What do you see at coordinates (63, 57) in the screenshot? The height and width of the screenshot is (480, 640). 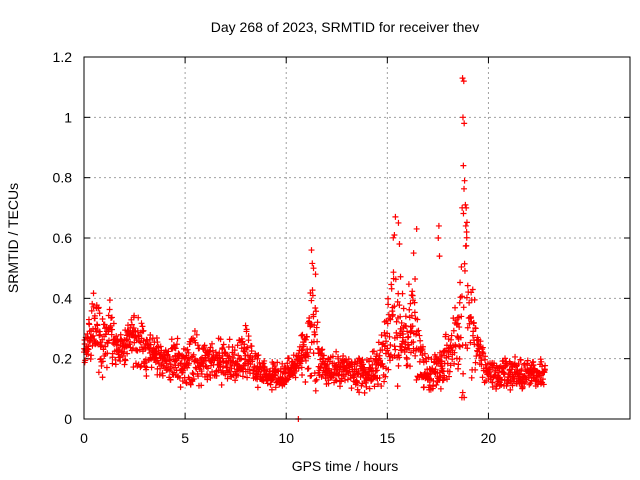 I see `y-tick-label: 1.2` at bounding box center [63, 57].